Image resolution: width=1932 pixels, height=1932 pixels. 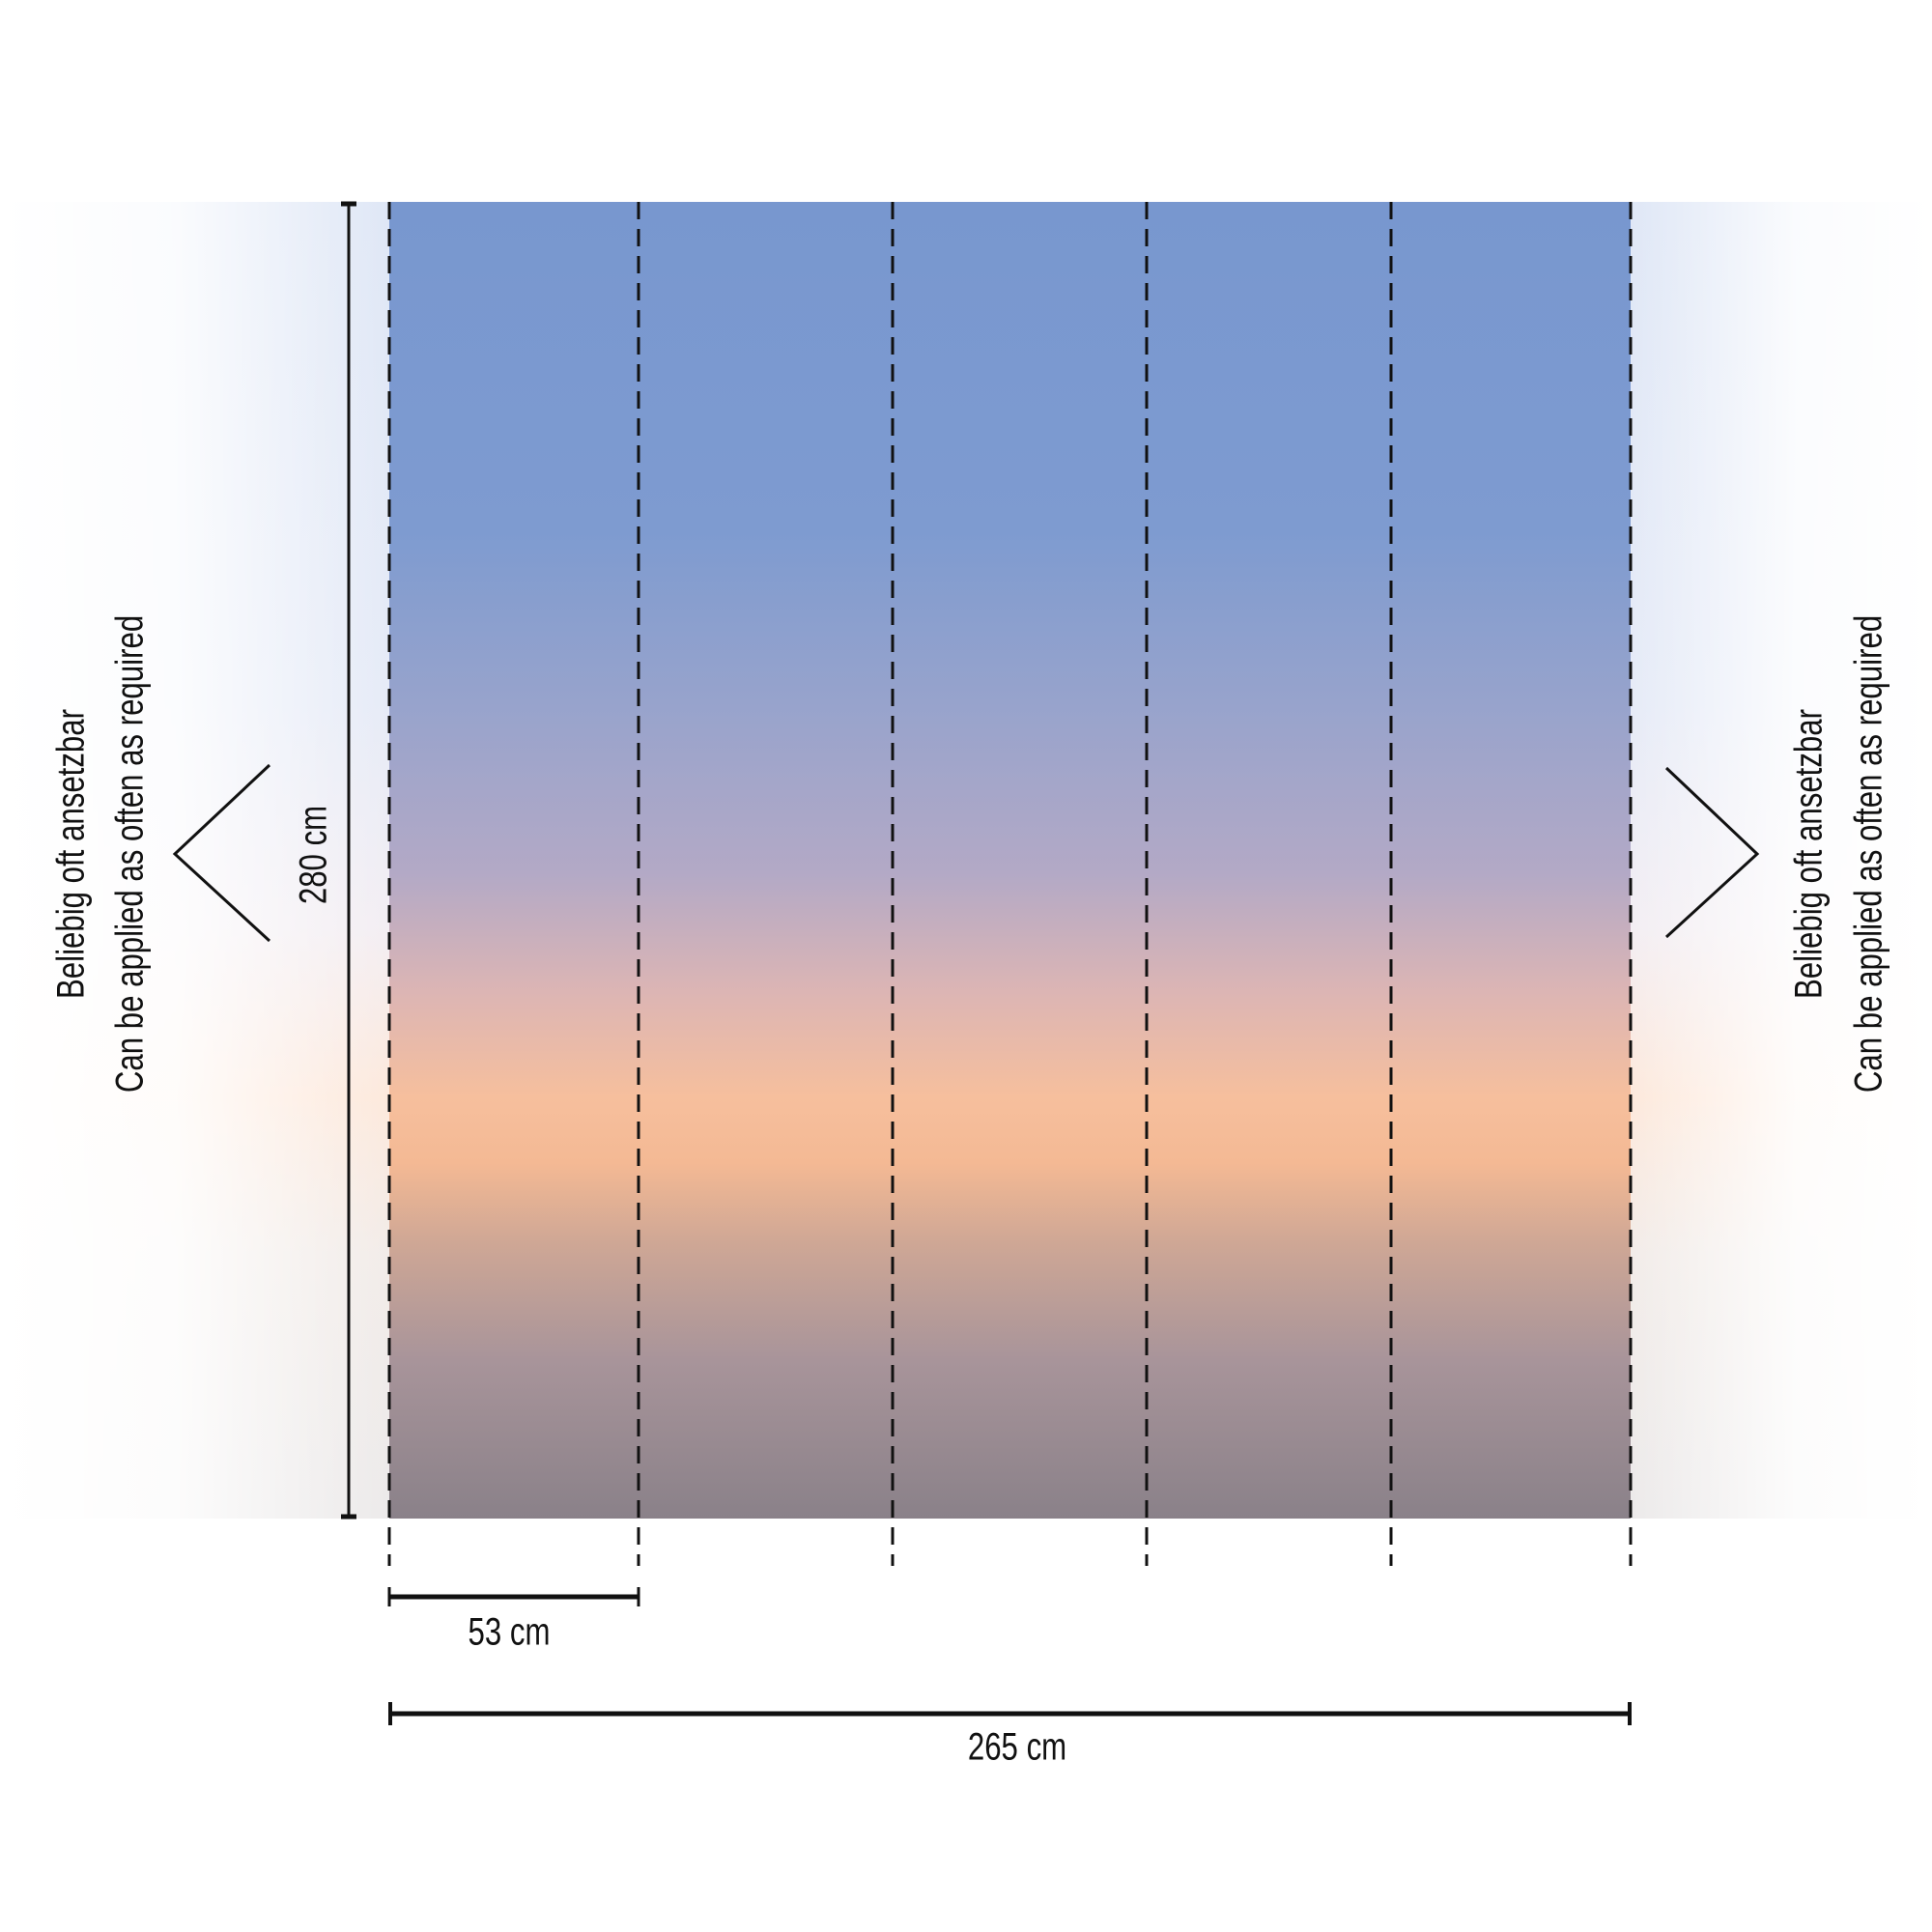 I want to click on repeat-fade-right, so click(x=1781, y=860).